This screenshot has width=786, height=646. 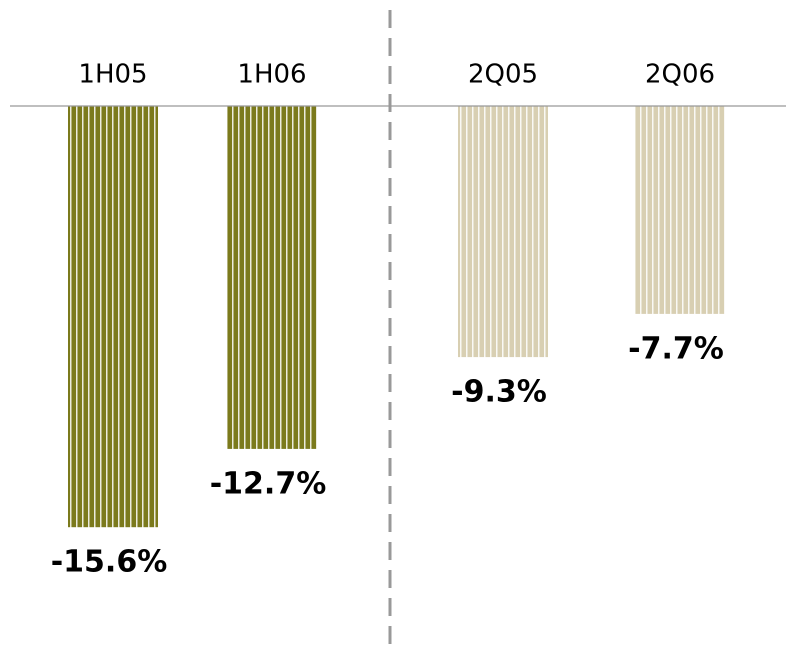 I want to click on value-label: -9.3%, so click(x=499, y=392).